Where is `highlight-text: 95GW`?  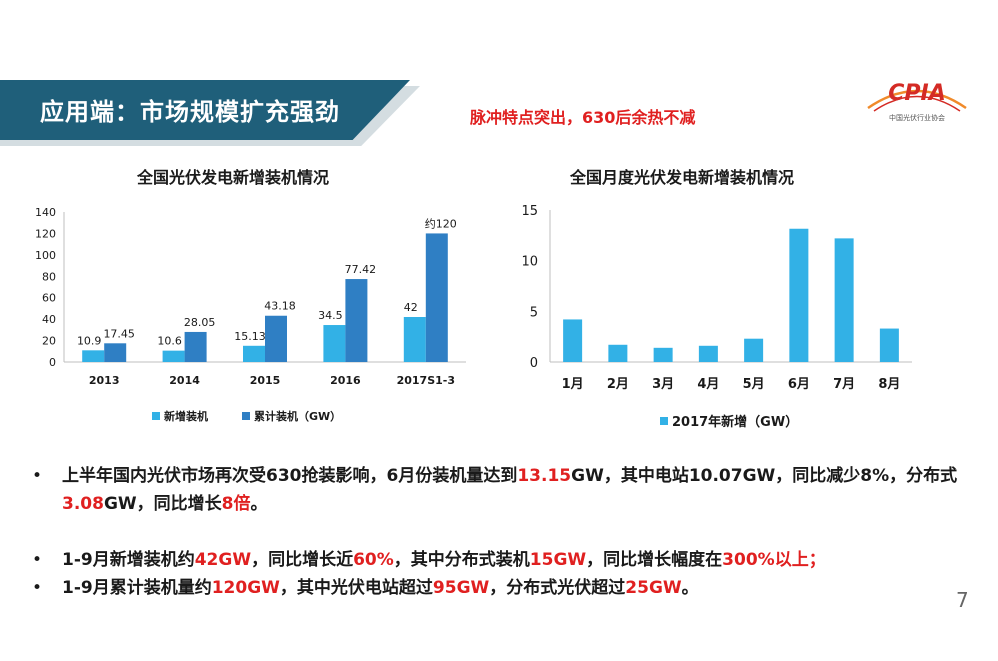 highlight-text: 95GW is located at coordinates (461, 588).